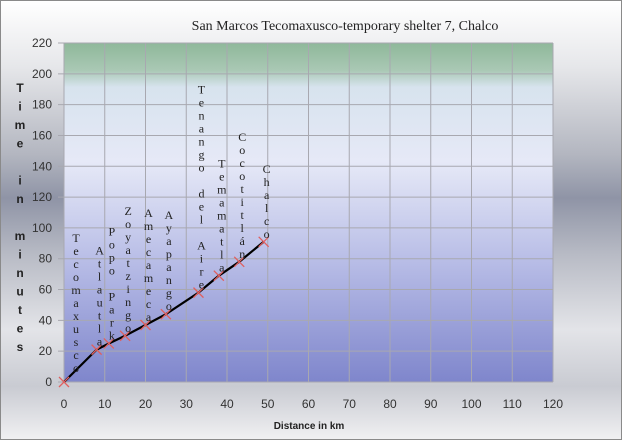 The width and height of the screenshot is (624, 442). I want to click on svg-text: á, so click(243, 241).